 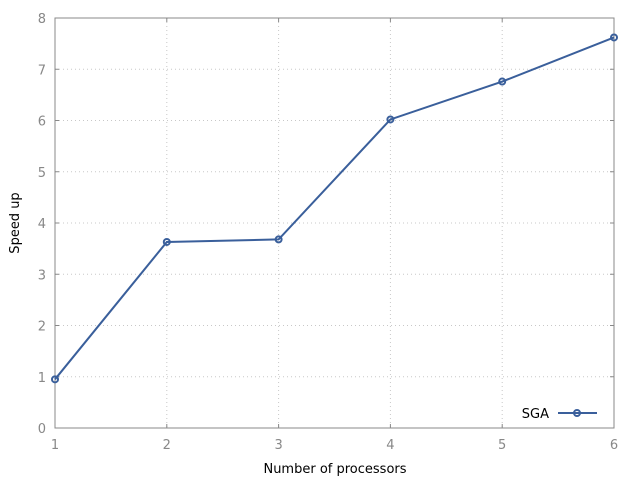 What do you see at coordinates (278, 445) in the screenshot?
I see `x-tick-label: 3` at bounding box center [278, 445].